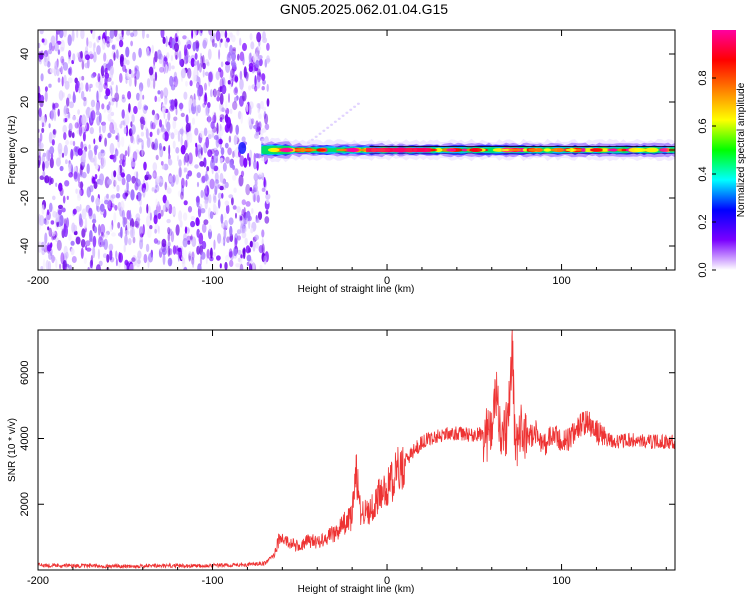 This screenshot has width=750, height=600. What do you see at coordinates (25, 504) in the screenshot?
I see `snr-y-tick-label: 2000` at bounding box center [25, 504].